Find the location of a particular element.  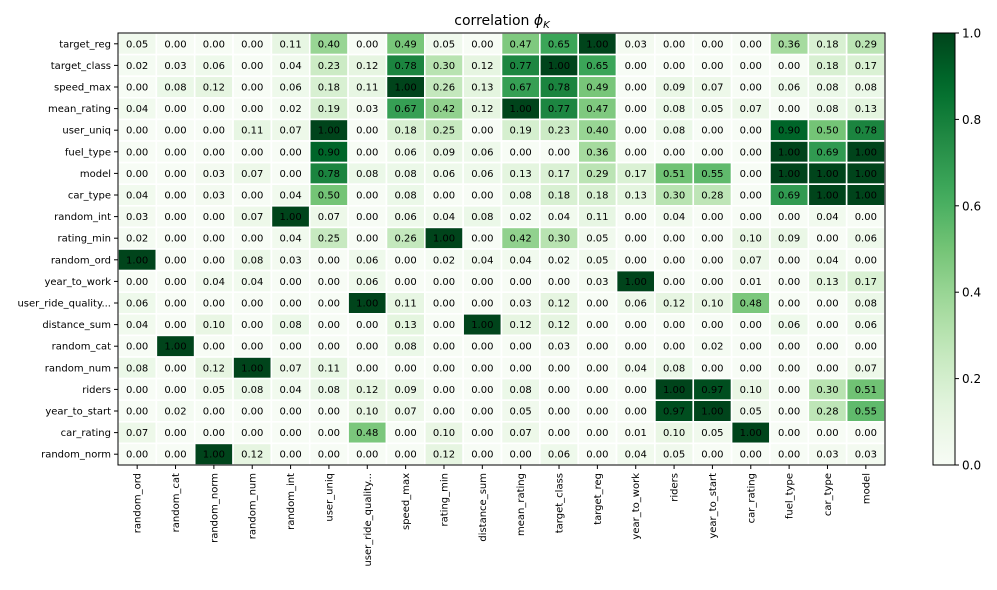

cell-value-label: 0.50 is located at coordinates (827, 131).